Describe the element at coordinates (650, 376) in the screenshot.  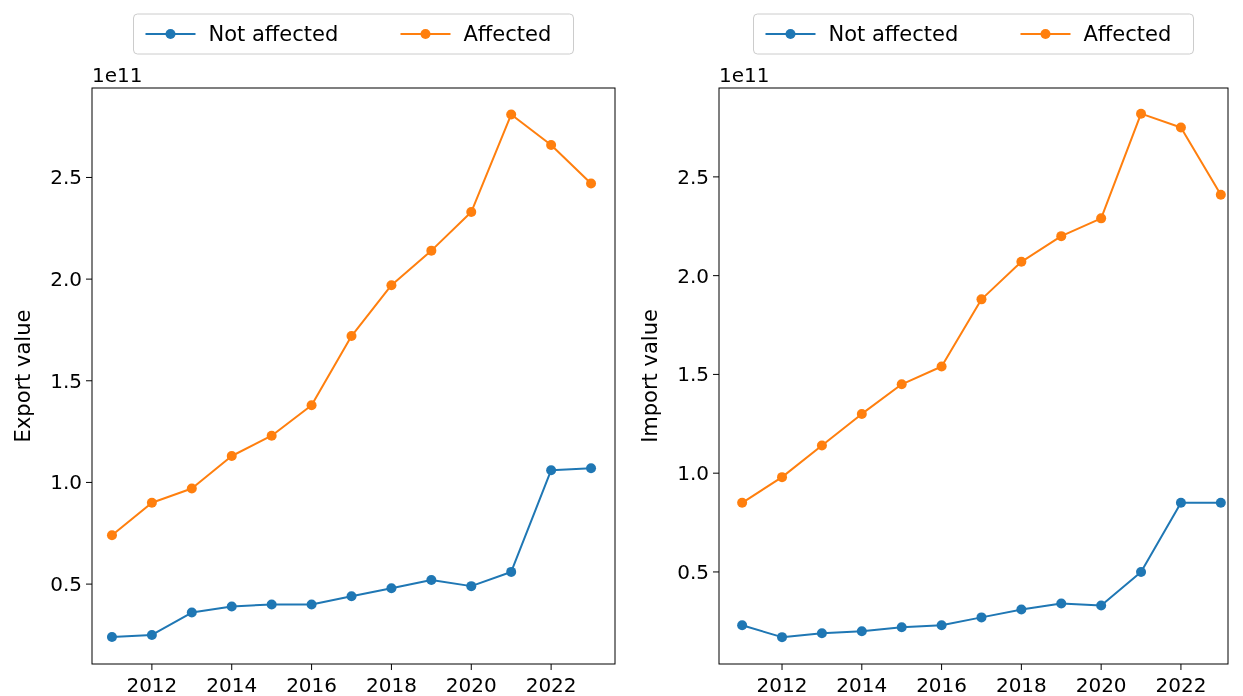
I see `y-axis-title: Import value` at that location.